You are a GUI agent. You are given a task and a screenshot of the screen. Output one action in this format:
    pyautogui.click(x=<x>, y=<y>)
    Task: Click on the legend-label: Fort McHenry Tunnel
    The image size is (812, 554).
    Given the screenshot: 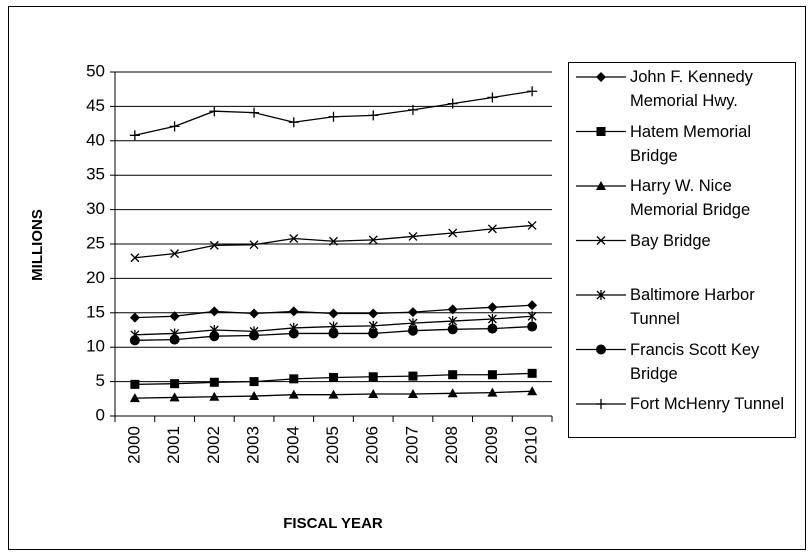 What is the action you would take?
    pyautogui.click(x=707, y=404)
    